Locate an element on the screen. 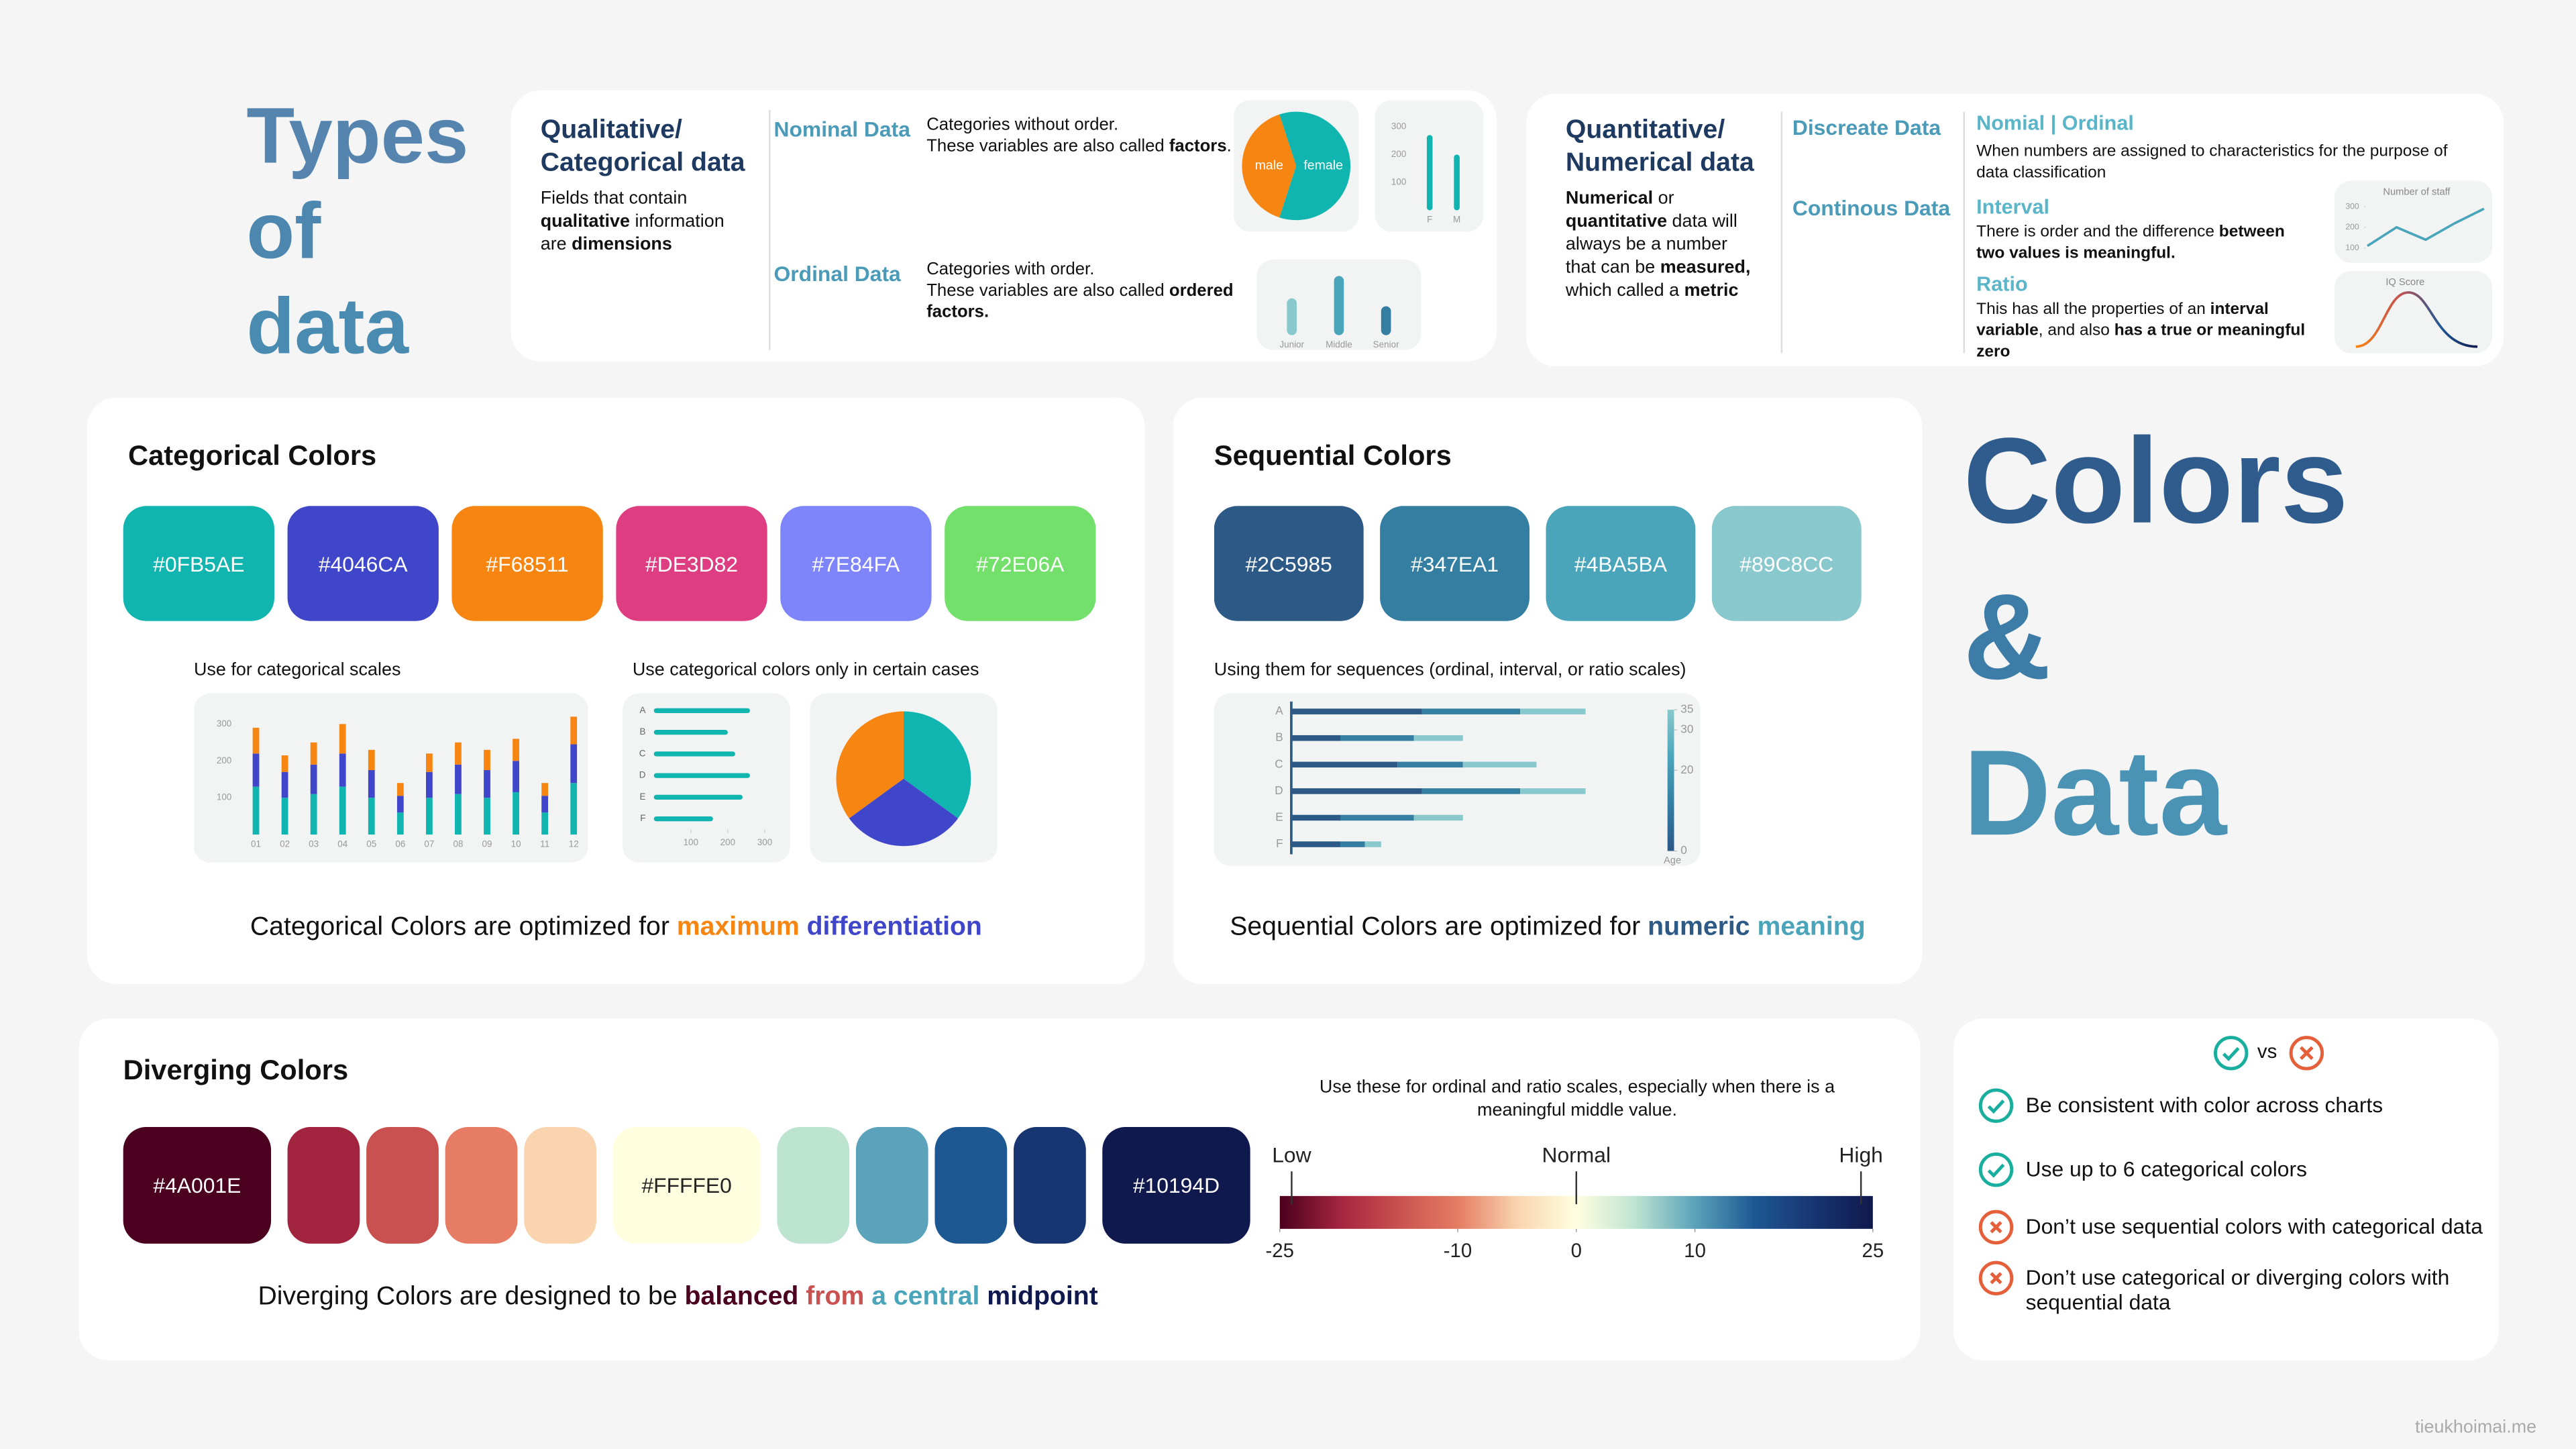 The image size is (2576, 1449). text-run: metric is located at coordinates (1711, 290).